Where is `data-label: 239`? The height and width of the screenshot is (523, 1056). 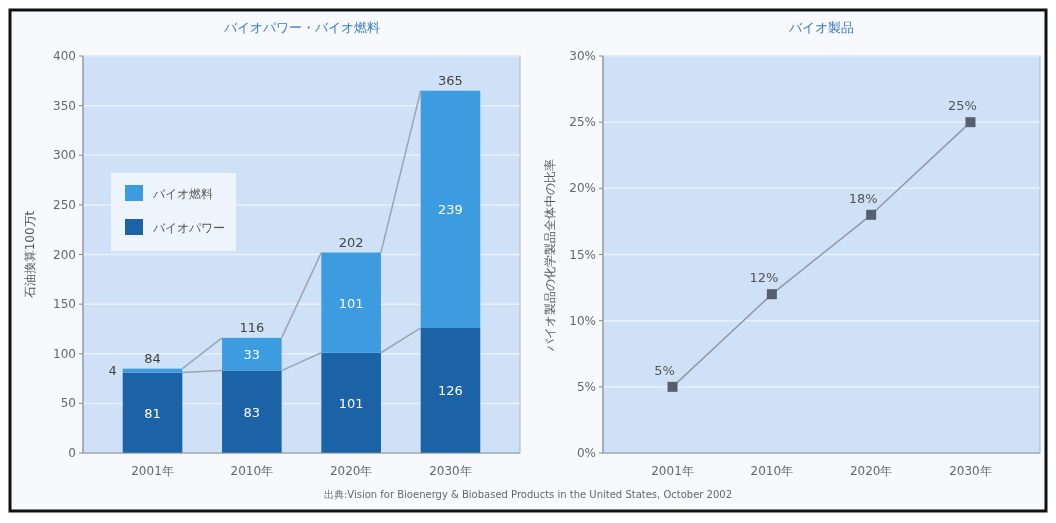 data-label: 239 is located at coordinates (450, 210).